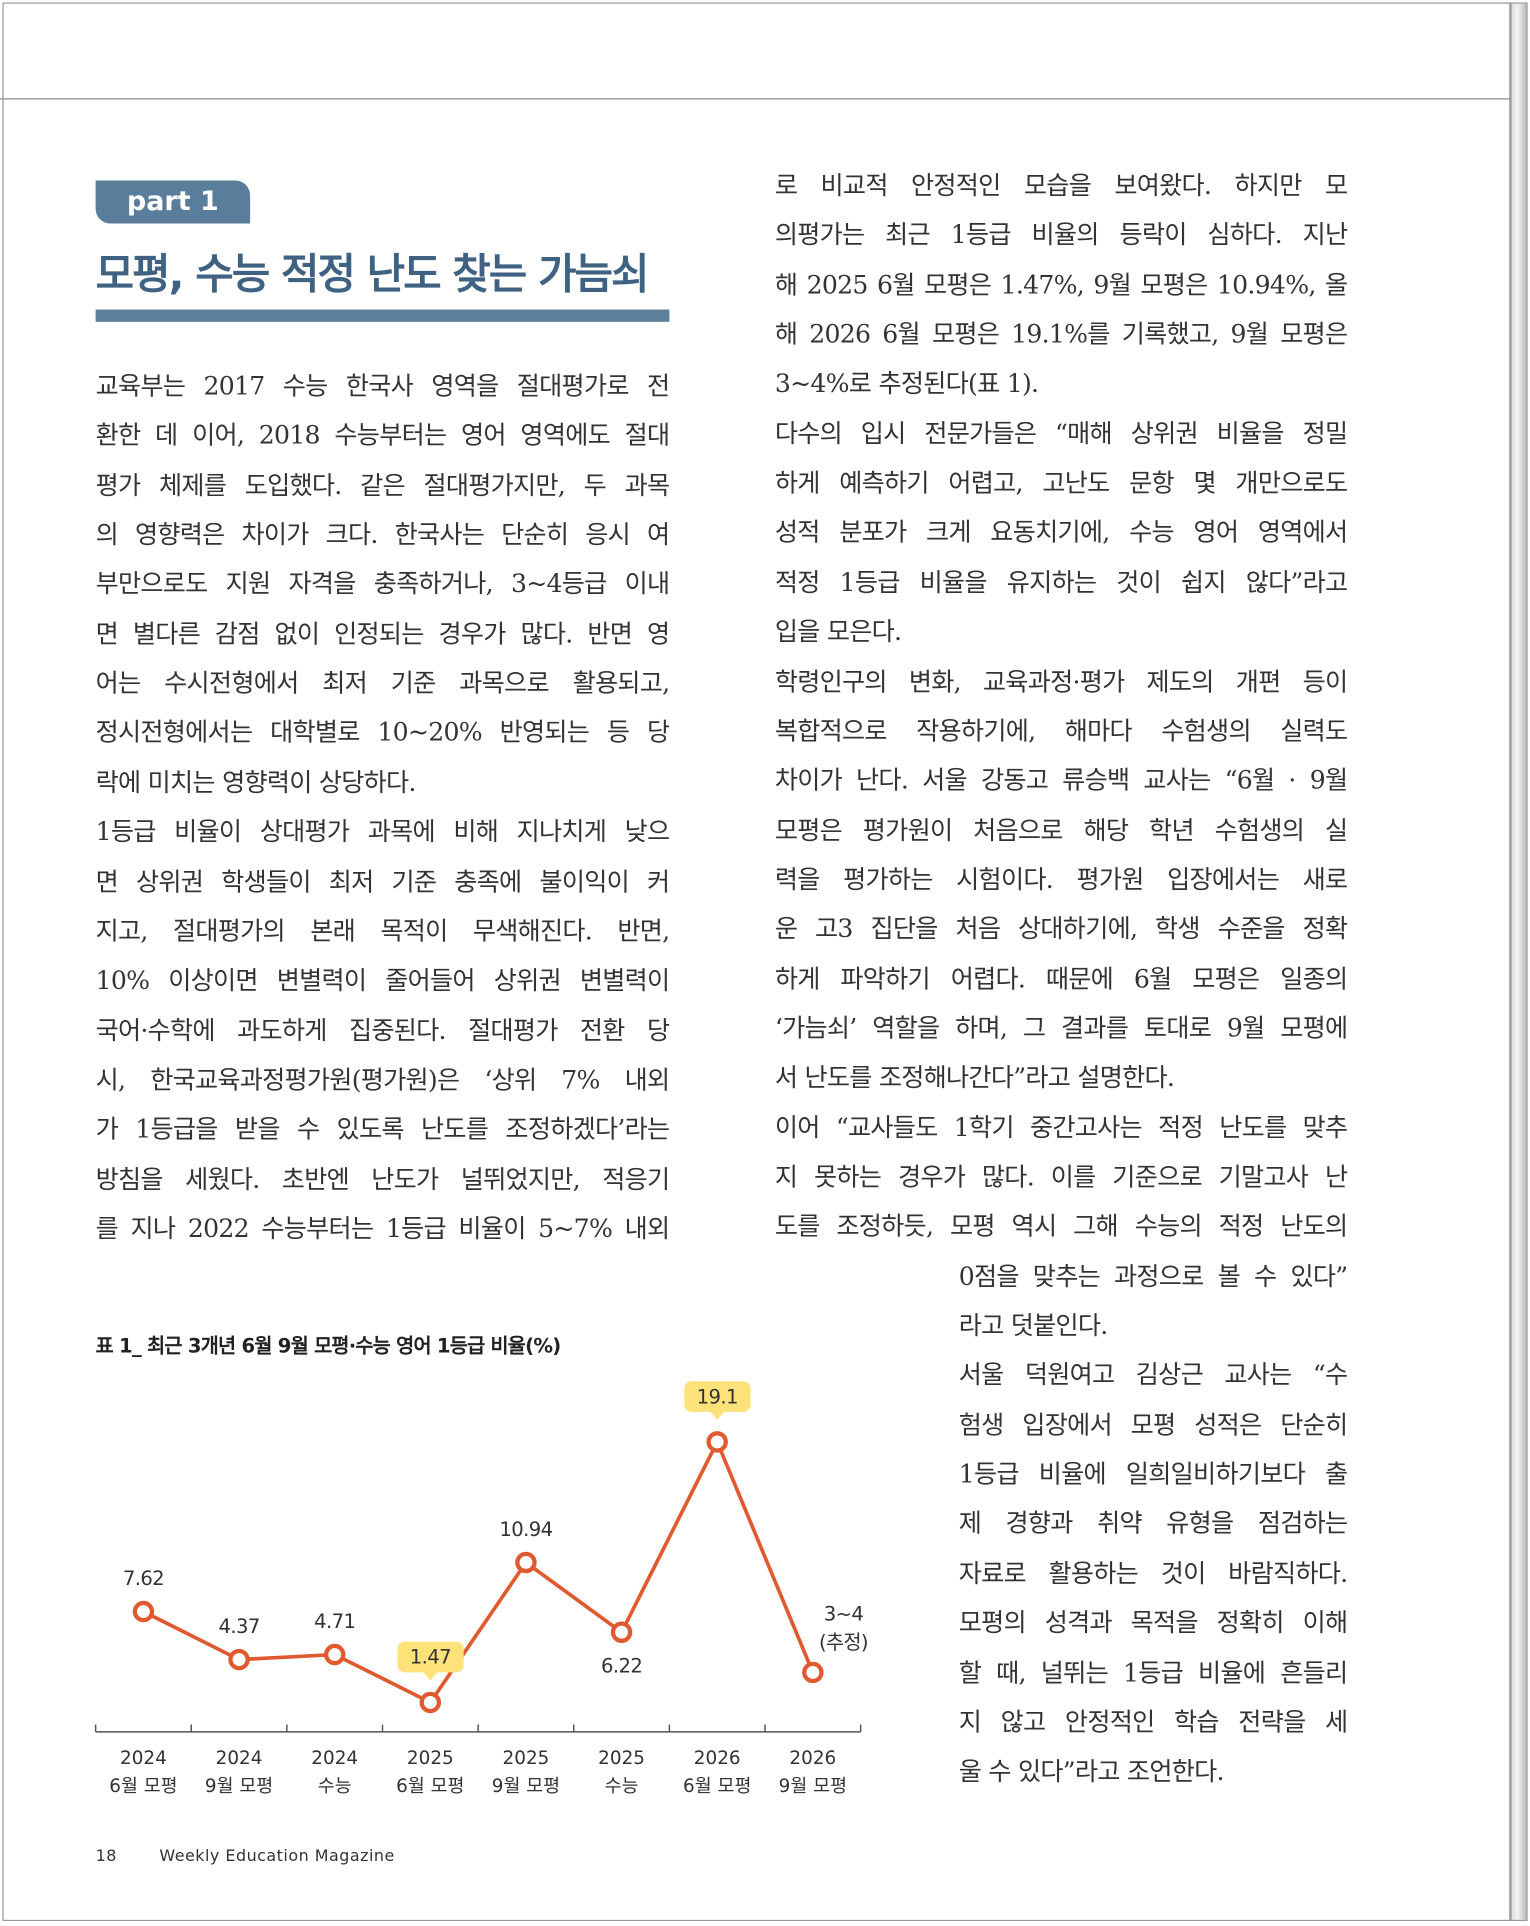 The image size is (1530, 1926). Describe the element at coordinates (1061, 681) in the screenshot. I see `text-line: 학령인구의 변화, 교육과정·평가 제도의 개편 등이` at that location.